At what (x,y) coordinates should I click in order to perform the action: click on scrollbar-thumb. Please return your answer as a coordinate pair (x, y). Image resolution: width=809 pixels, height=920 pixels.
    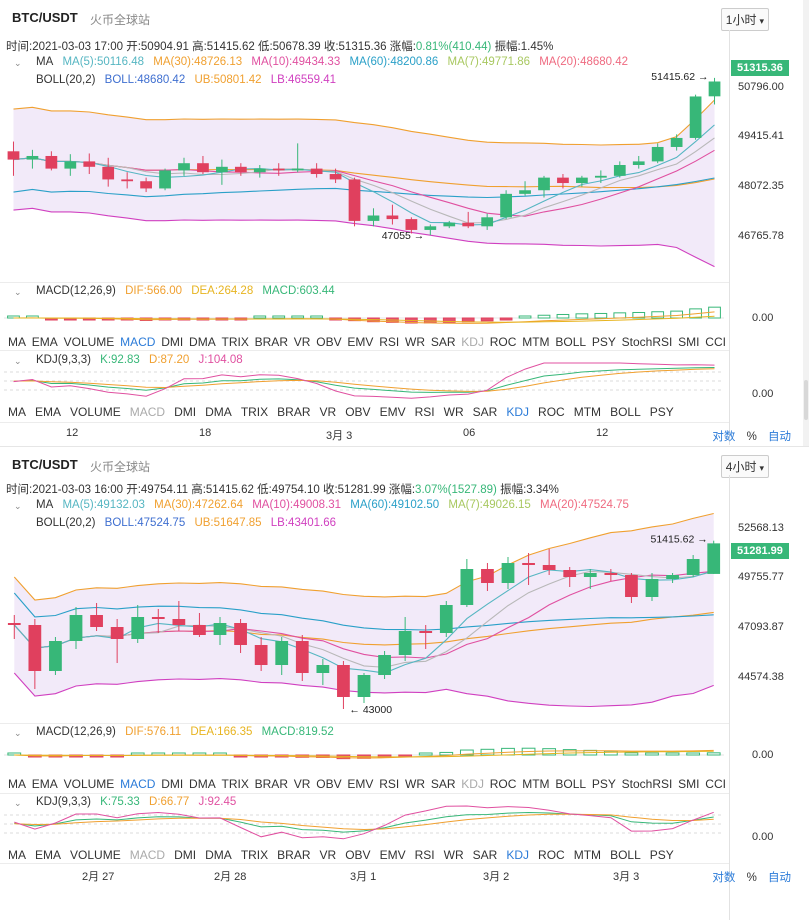
    Looking at the image, I should click on (806, 400).